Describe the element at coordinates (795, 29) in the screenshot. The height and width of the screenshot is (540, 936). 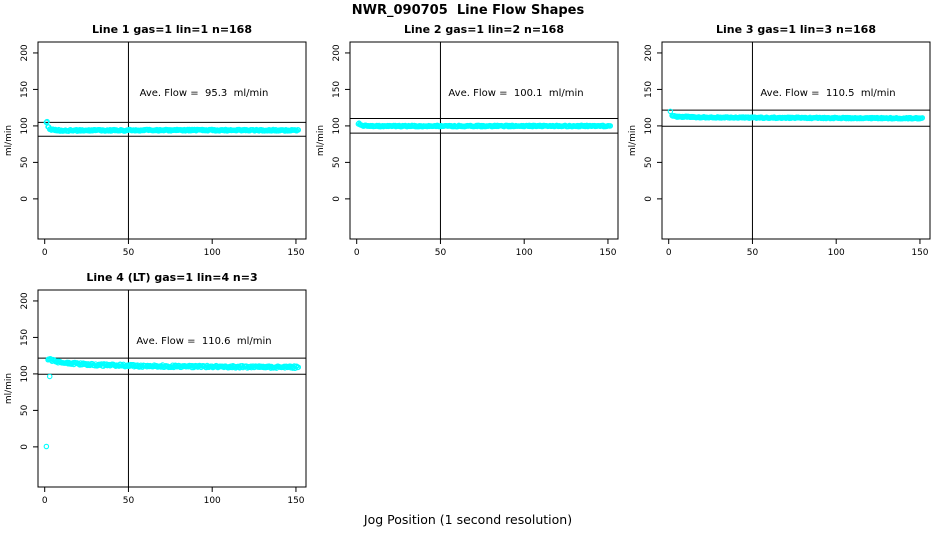
I see `subplot-title: Line 3 gas=1 lin=3 n=168` at that location.